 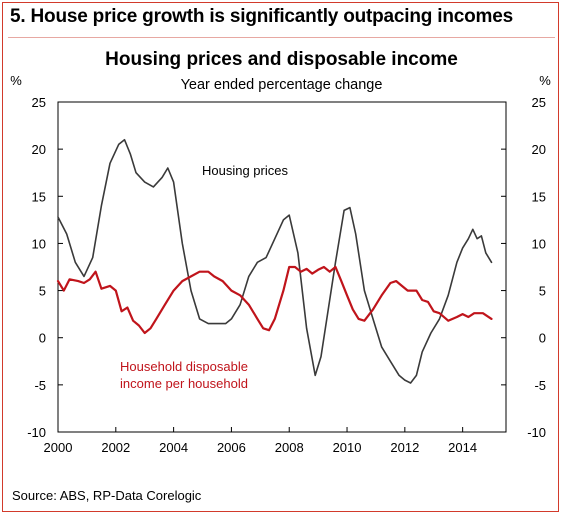 I want to click on x-tick-label: 2004, so click(x=173, y=447).